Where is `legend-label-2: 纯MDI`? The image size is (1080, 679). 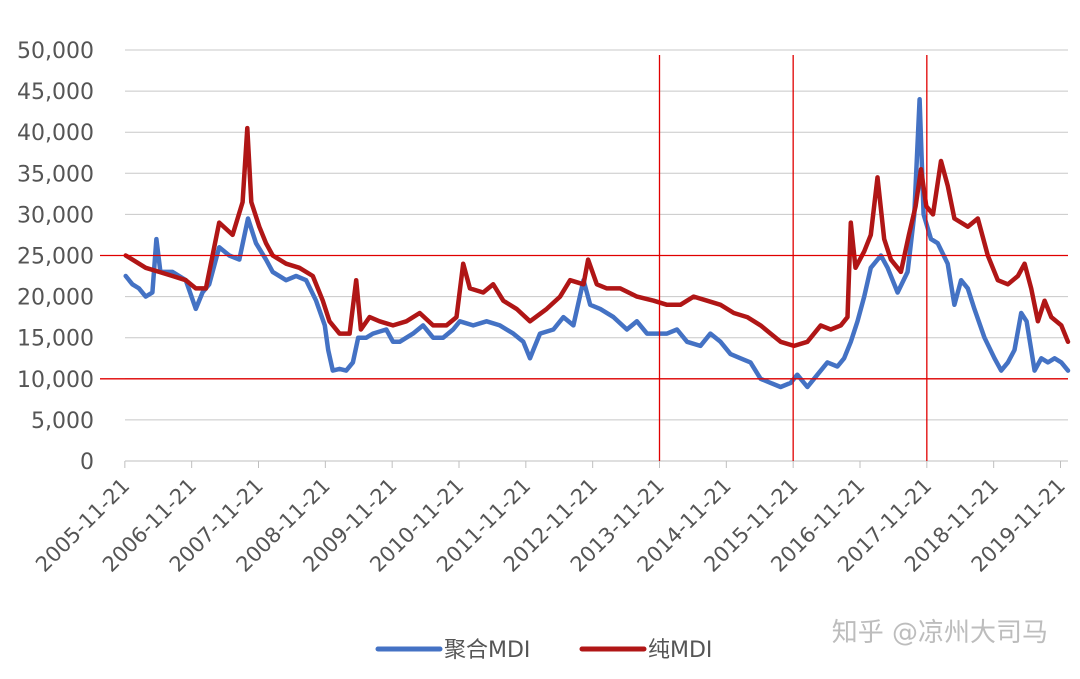 legend-label-2: 纯MDI is located at coordinates (680, 650).